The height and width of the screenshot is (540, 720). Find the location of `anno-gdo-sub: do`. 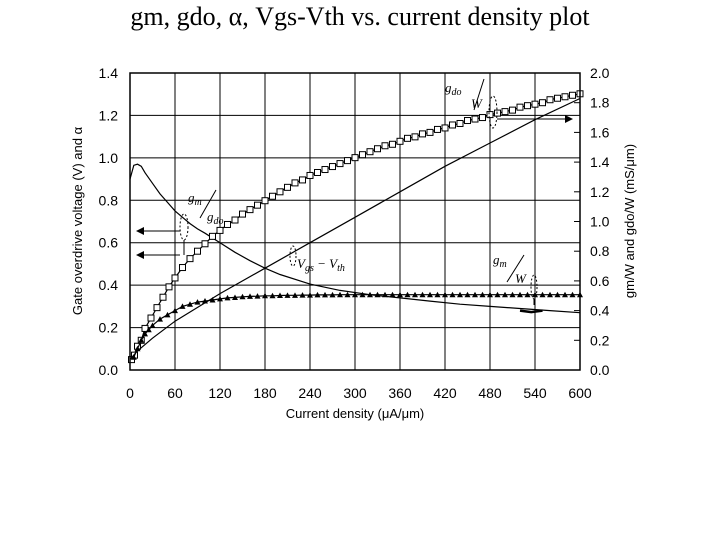

anno-gdo-sub: do is located at coordinates (457, 92).